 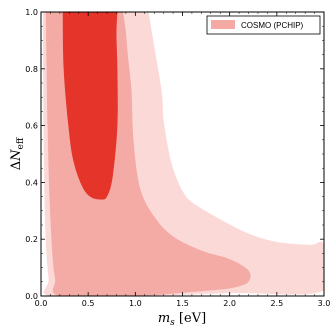 What do you see at coordinates (41, 303) in the screenshot?
I see `x-tick-label: 0.0` at bounding box center [41, 303].